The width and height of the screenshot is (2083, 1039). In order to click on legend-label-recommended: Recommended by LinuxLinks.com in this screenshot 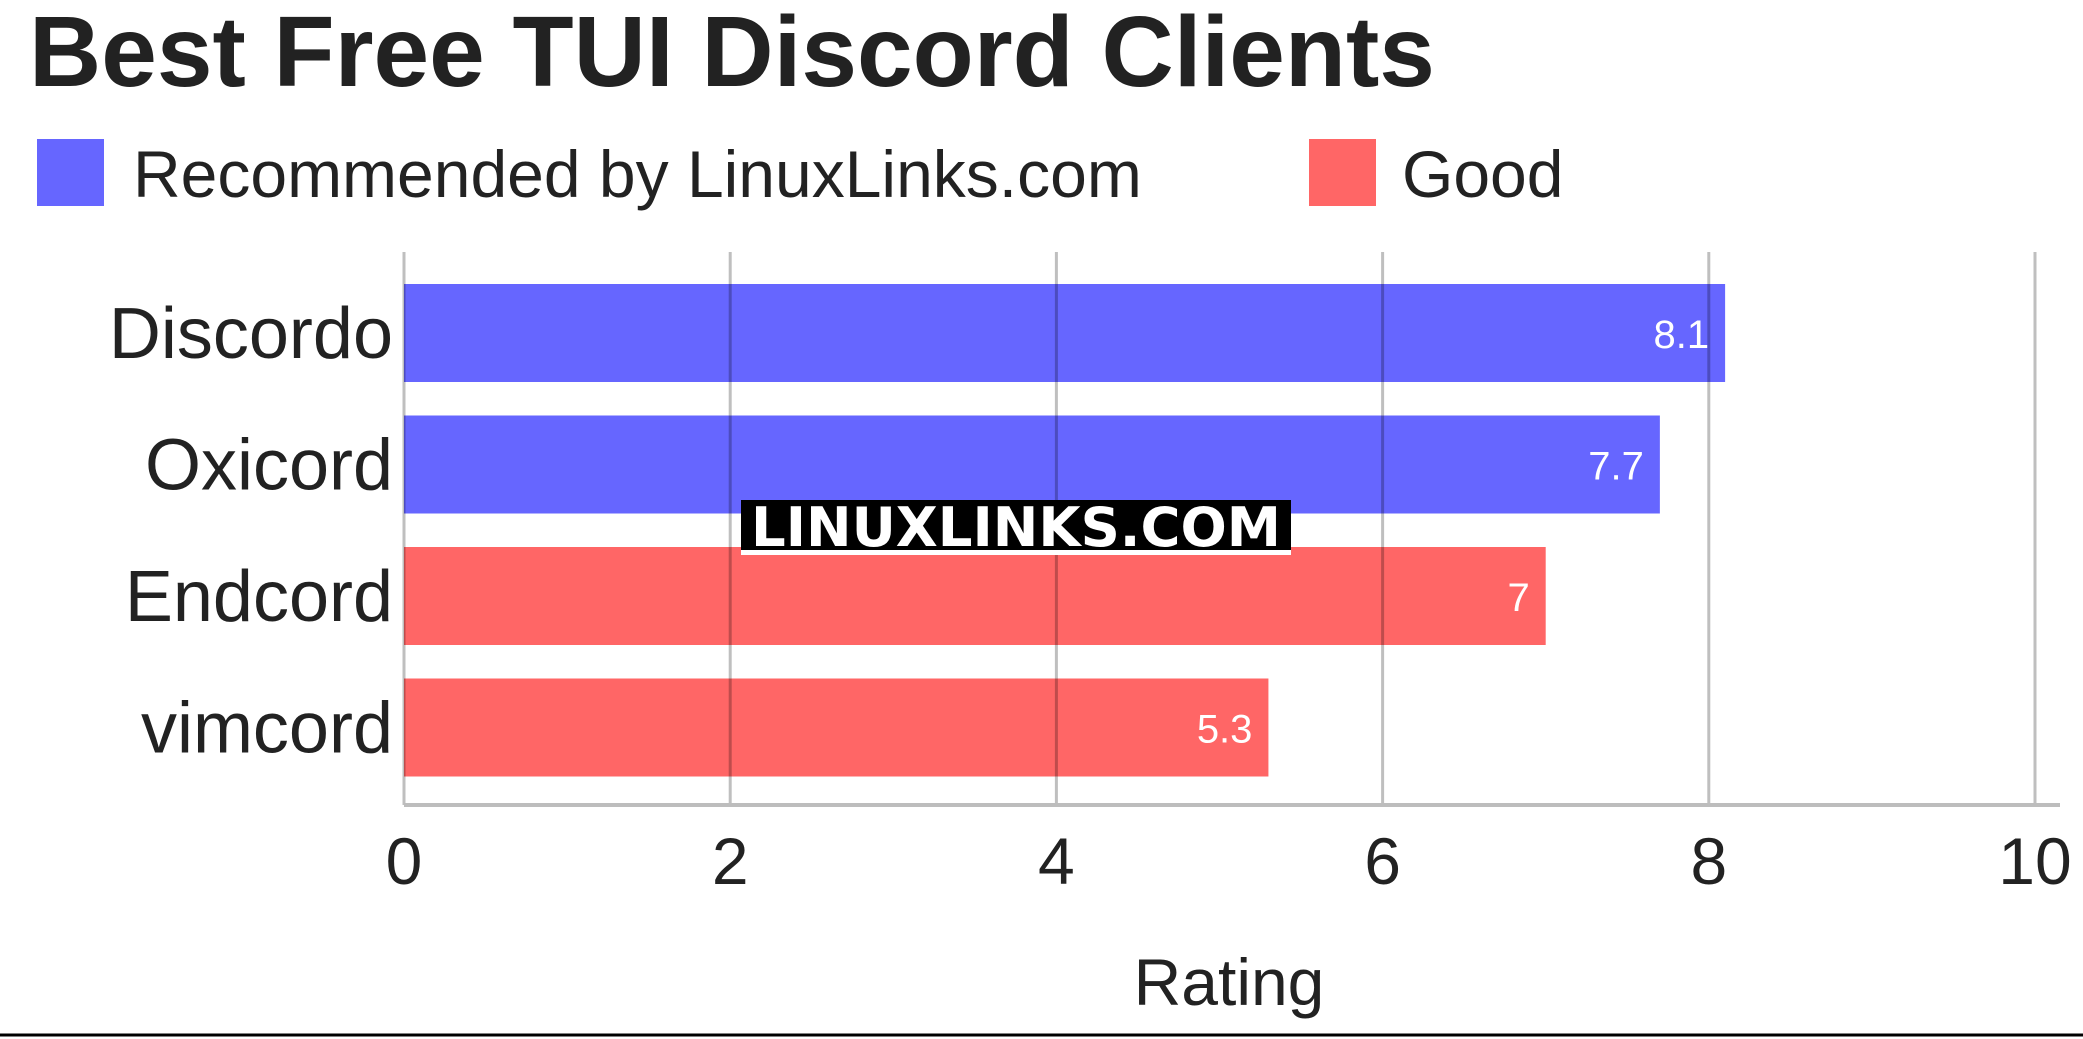, I will do `click(637, 174)`.